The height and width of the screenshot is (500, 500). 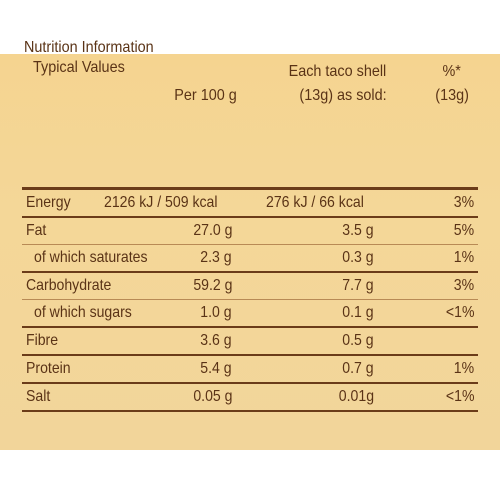 What do you see at coordinates (38, 396) in the screenshot?
I see `row-label: Salt` at bounding box center [38, 396].